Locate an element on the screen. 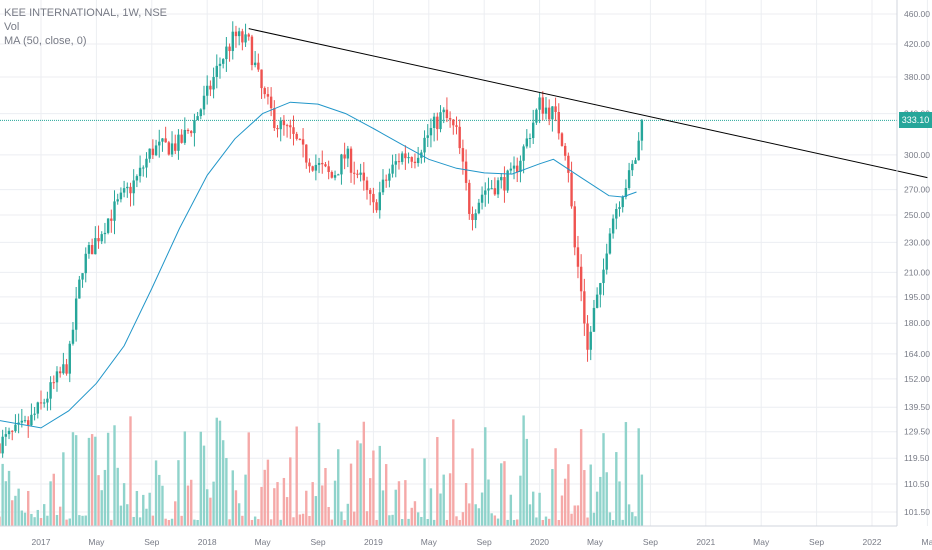  y-tick-label: 129.50 is located at coordinates (917, 432).